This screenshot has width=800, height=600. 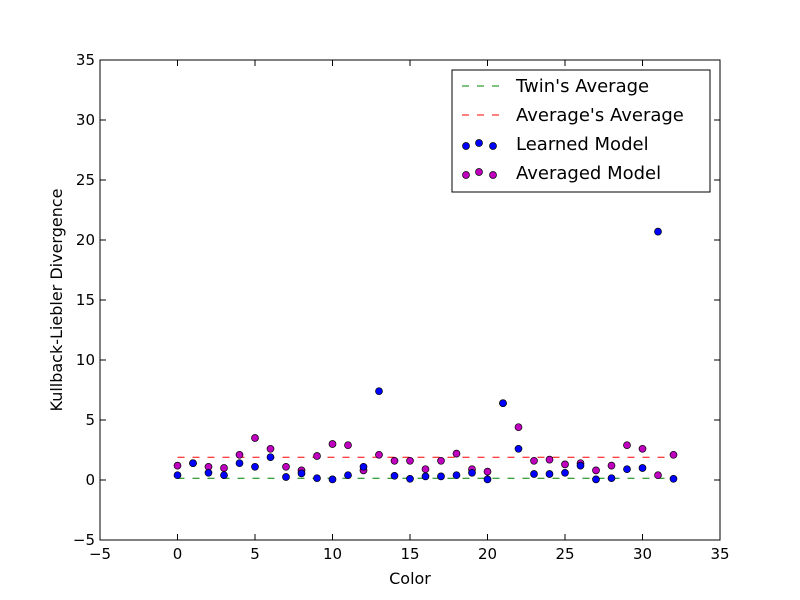 I want to click on x-tick-label: 35, so click(x=719, y=554).